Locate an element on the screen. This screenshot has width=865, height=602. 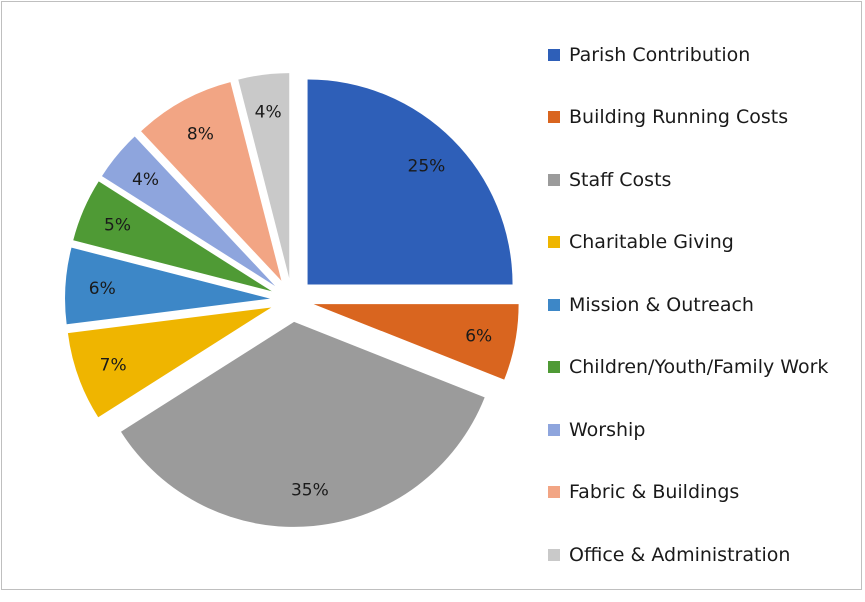
slice-data-label: 5% is located at coordinates (117, 226).